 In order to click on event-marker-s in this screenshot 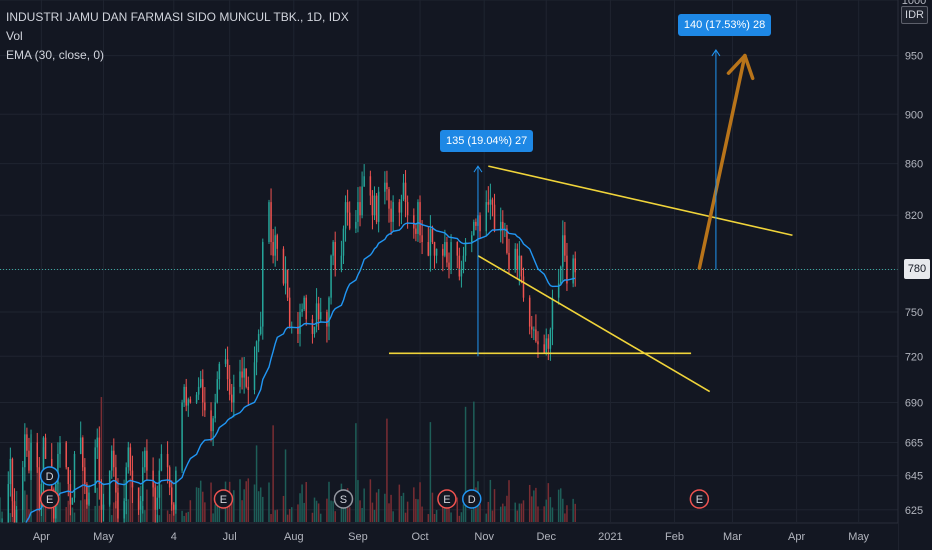, I will do `click(343, 499)`.